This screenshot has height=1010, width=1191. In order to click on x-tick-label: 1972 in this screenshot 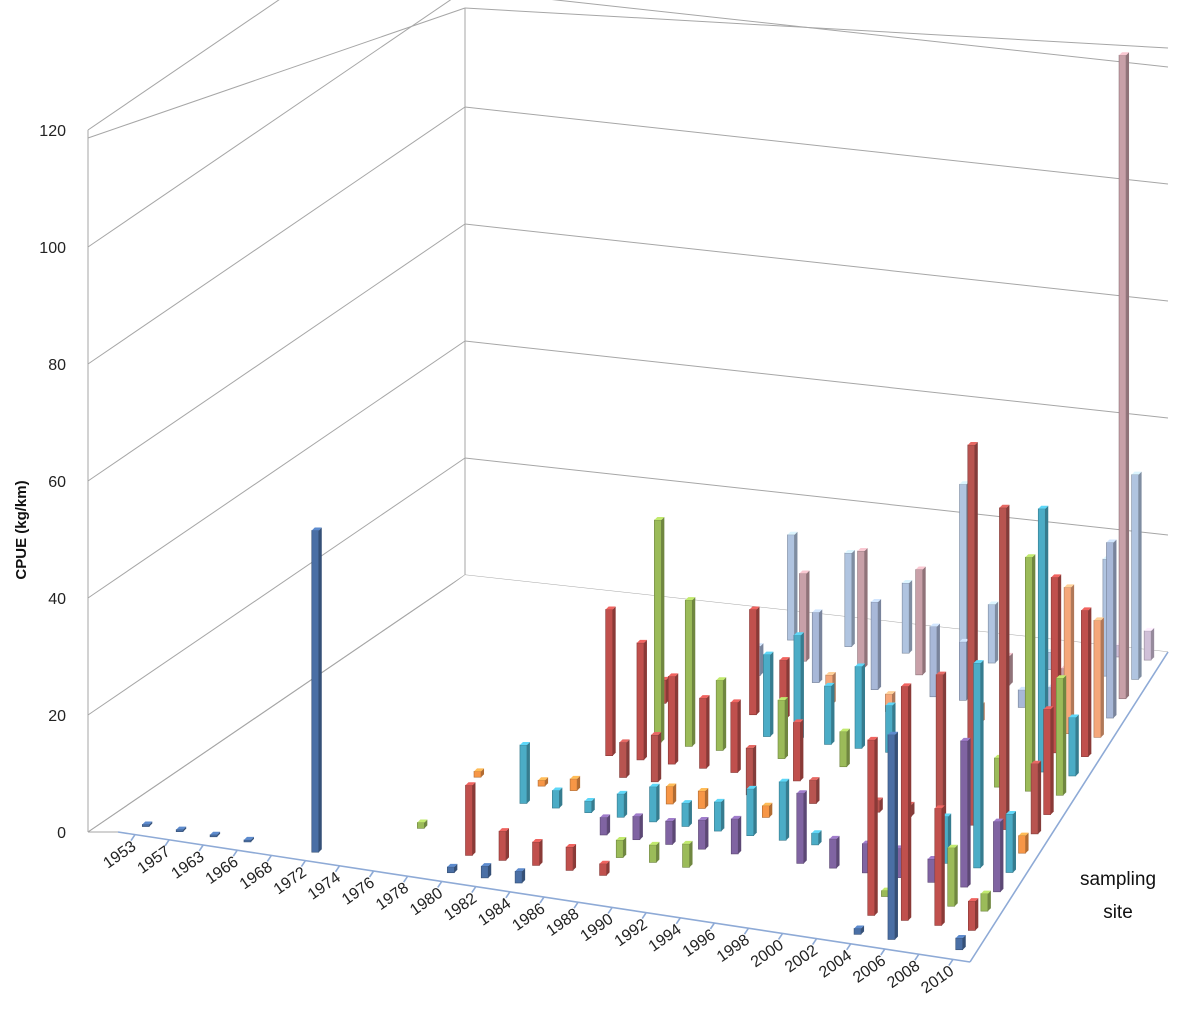, I will do `click(290, 881)`.